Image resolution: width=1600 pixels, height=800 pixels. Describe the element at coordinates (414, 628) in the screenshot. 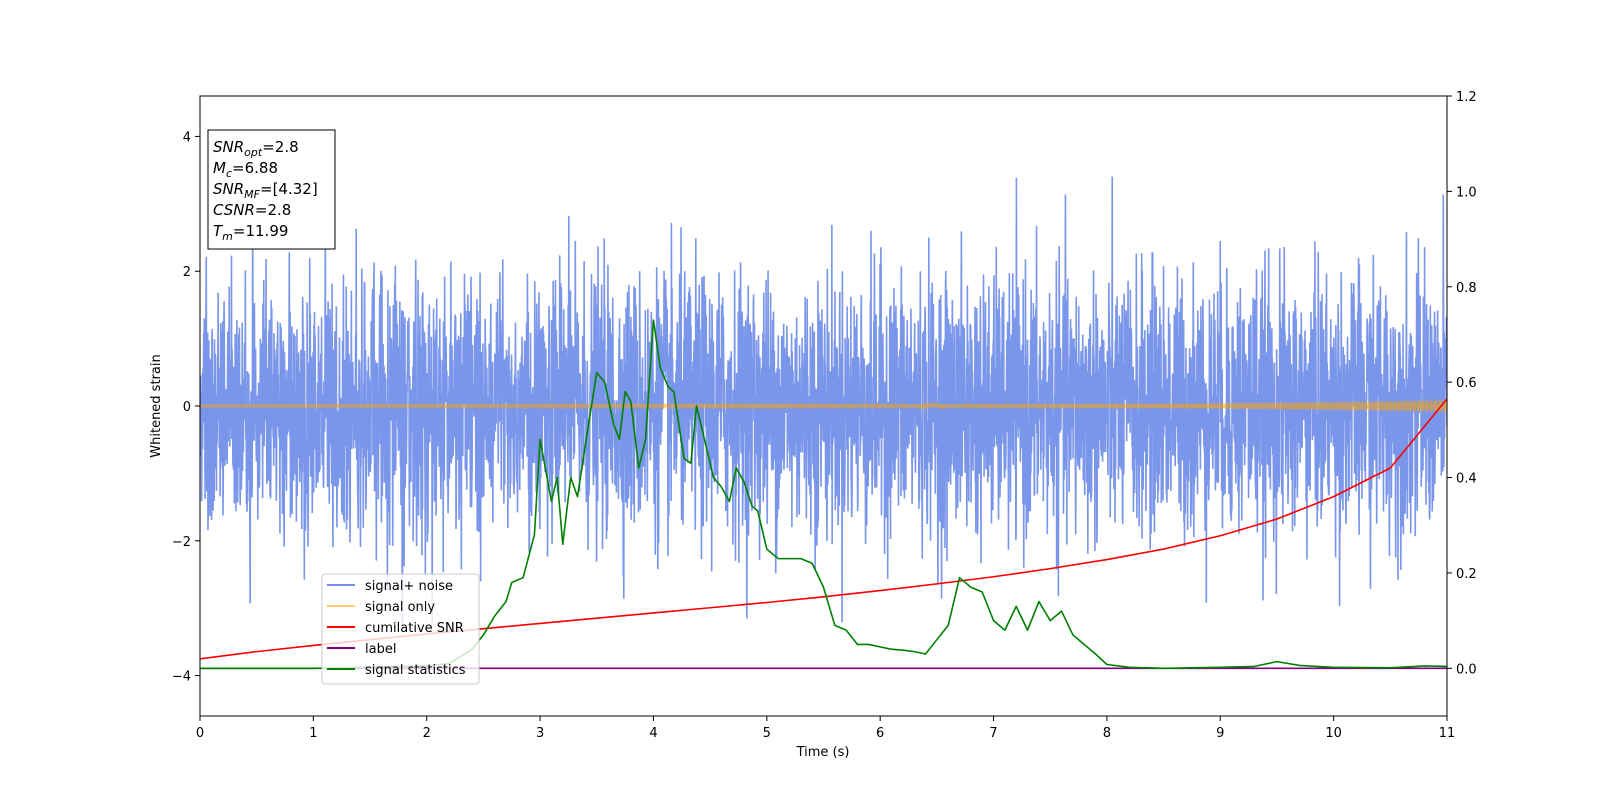

I see `legend-entry: cumilative SNR` at that location.